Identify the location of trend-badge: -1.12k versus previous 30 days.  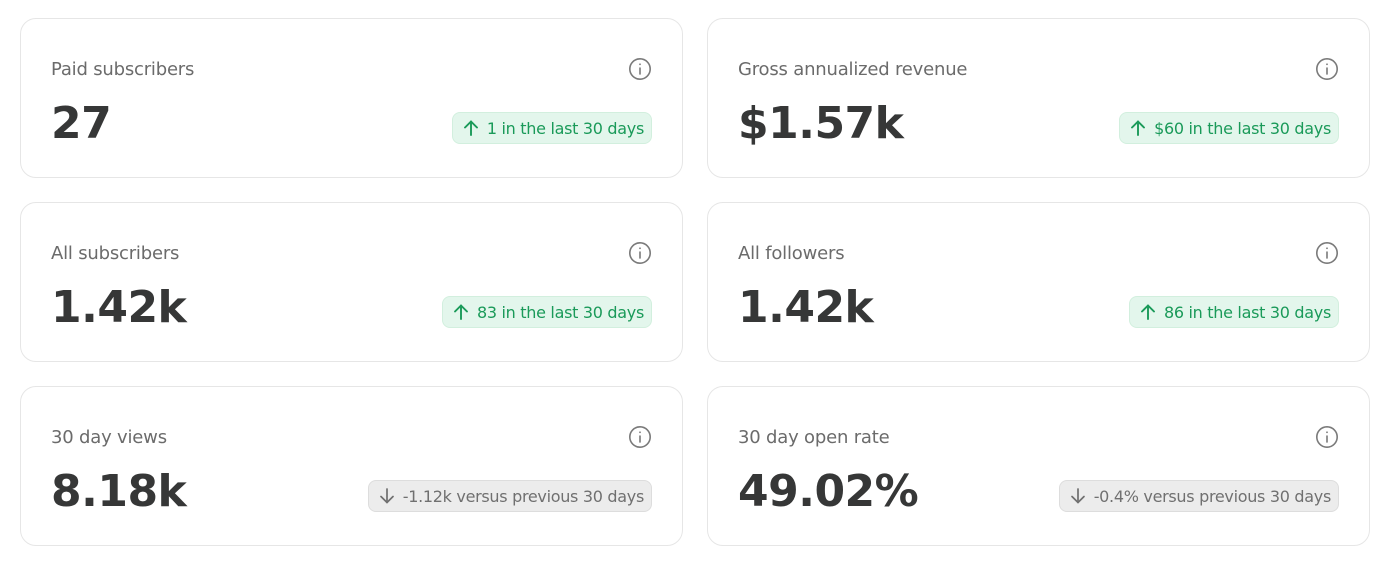
(509, 496).